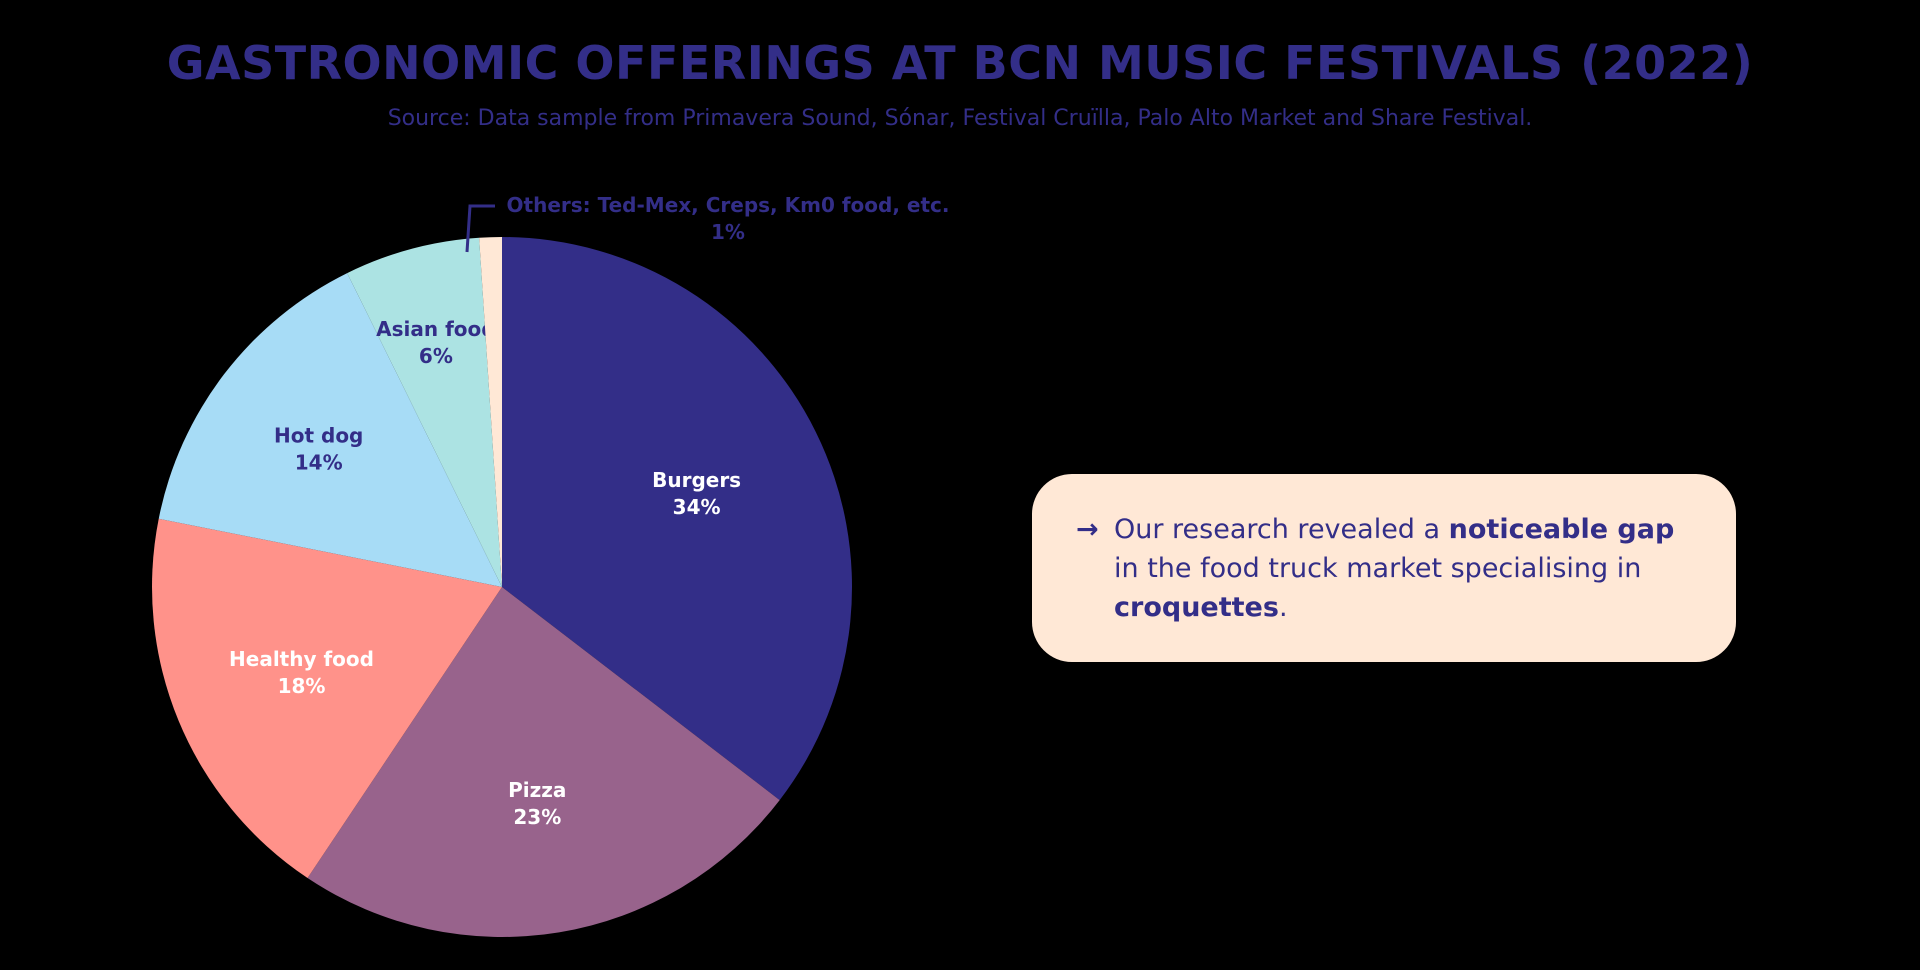 The image size is (1920, 970). I want to click on callout-highlight-croquettes: croquettes, so click(1196, 607).